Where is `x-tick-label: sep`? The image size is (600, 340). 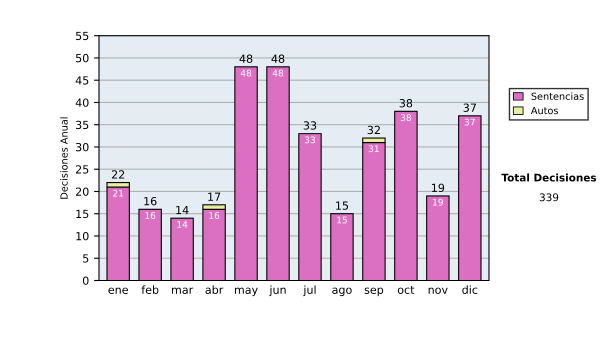
x-tick-label: sep is located at coordinates (374, 292).